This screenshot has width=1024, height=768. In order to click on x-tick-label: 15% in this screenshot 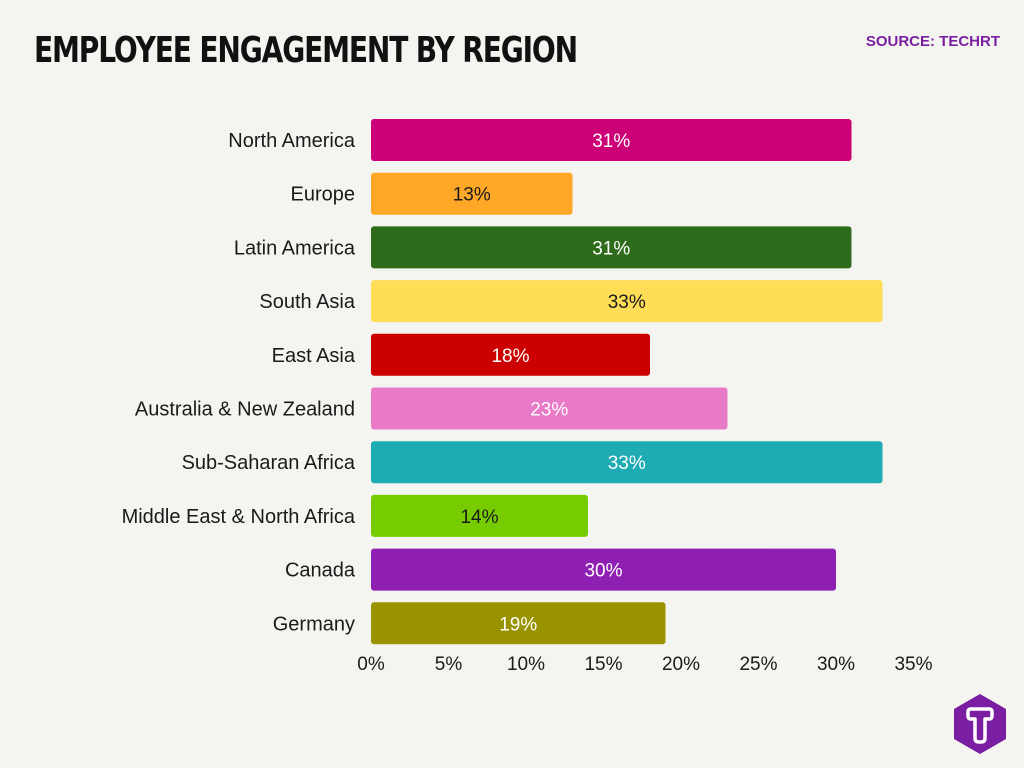, I will do `click(603, 664)`.